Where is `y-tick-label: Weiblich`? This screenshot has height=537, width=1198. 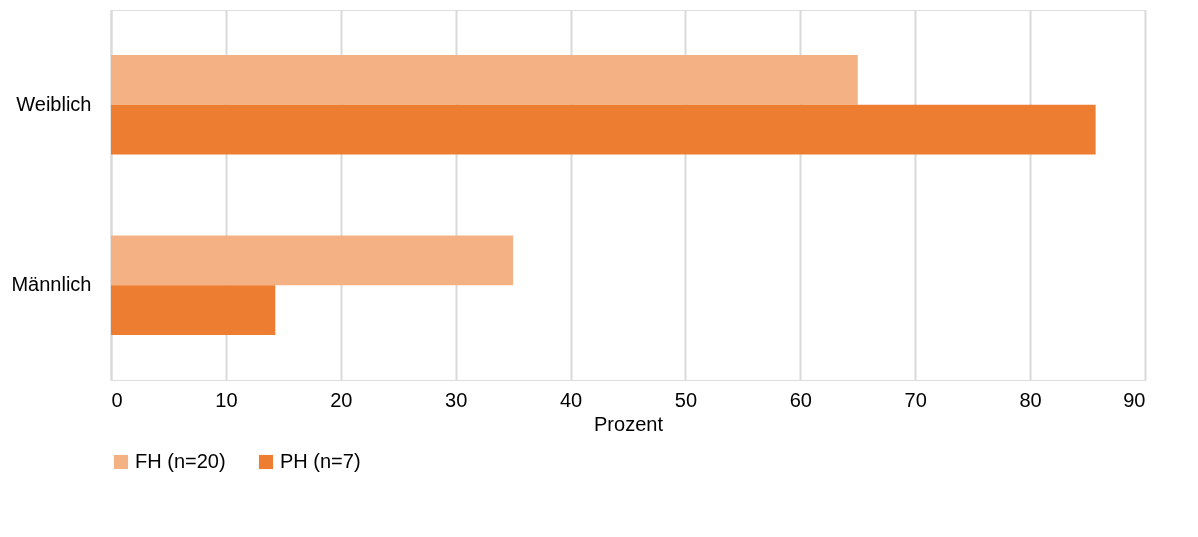 y-tick-label: Weiblich is located at coordinates (54, 103).